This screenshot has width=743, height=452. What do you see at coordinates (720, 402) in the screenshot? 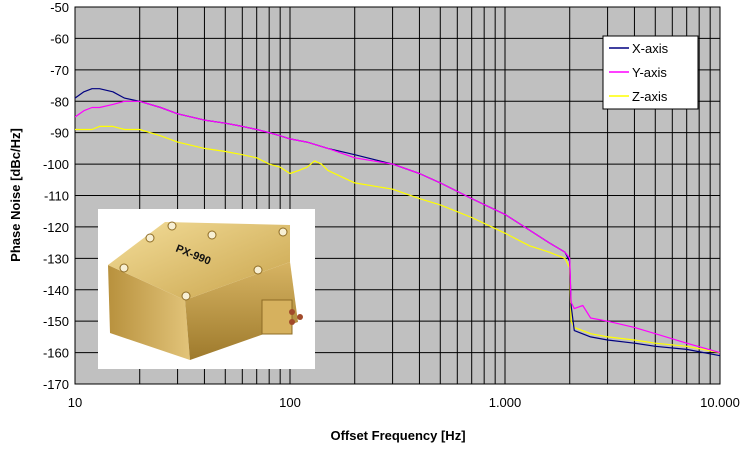
I see `x-tick-label: 10.000` at bounding box center [720, 402].